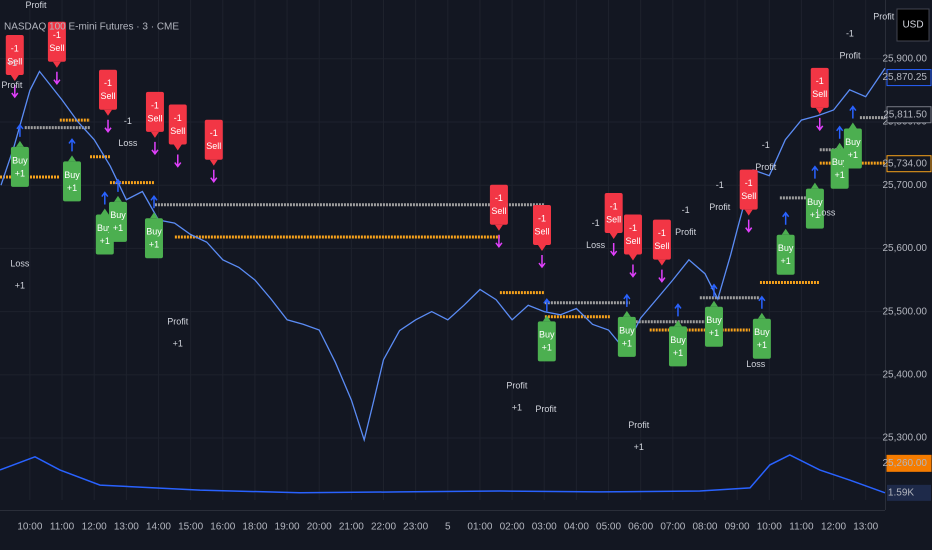  Describe the element at coordinates (905, 311) in the screenshot. I see `y-tick-label: 25,500.00` at that location.